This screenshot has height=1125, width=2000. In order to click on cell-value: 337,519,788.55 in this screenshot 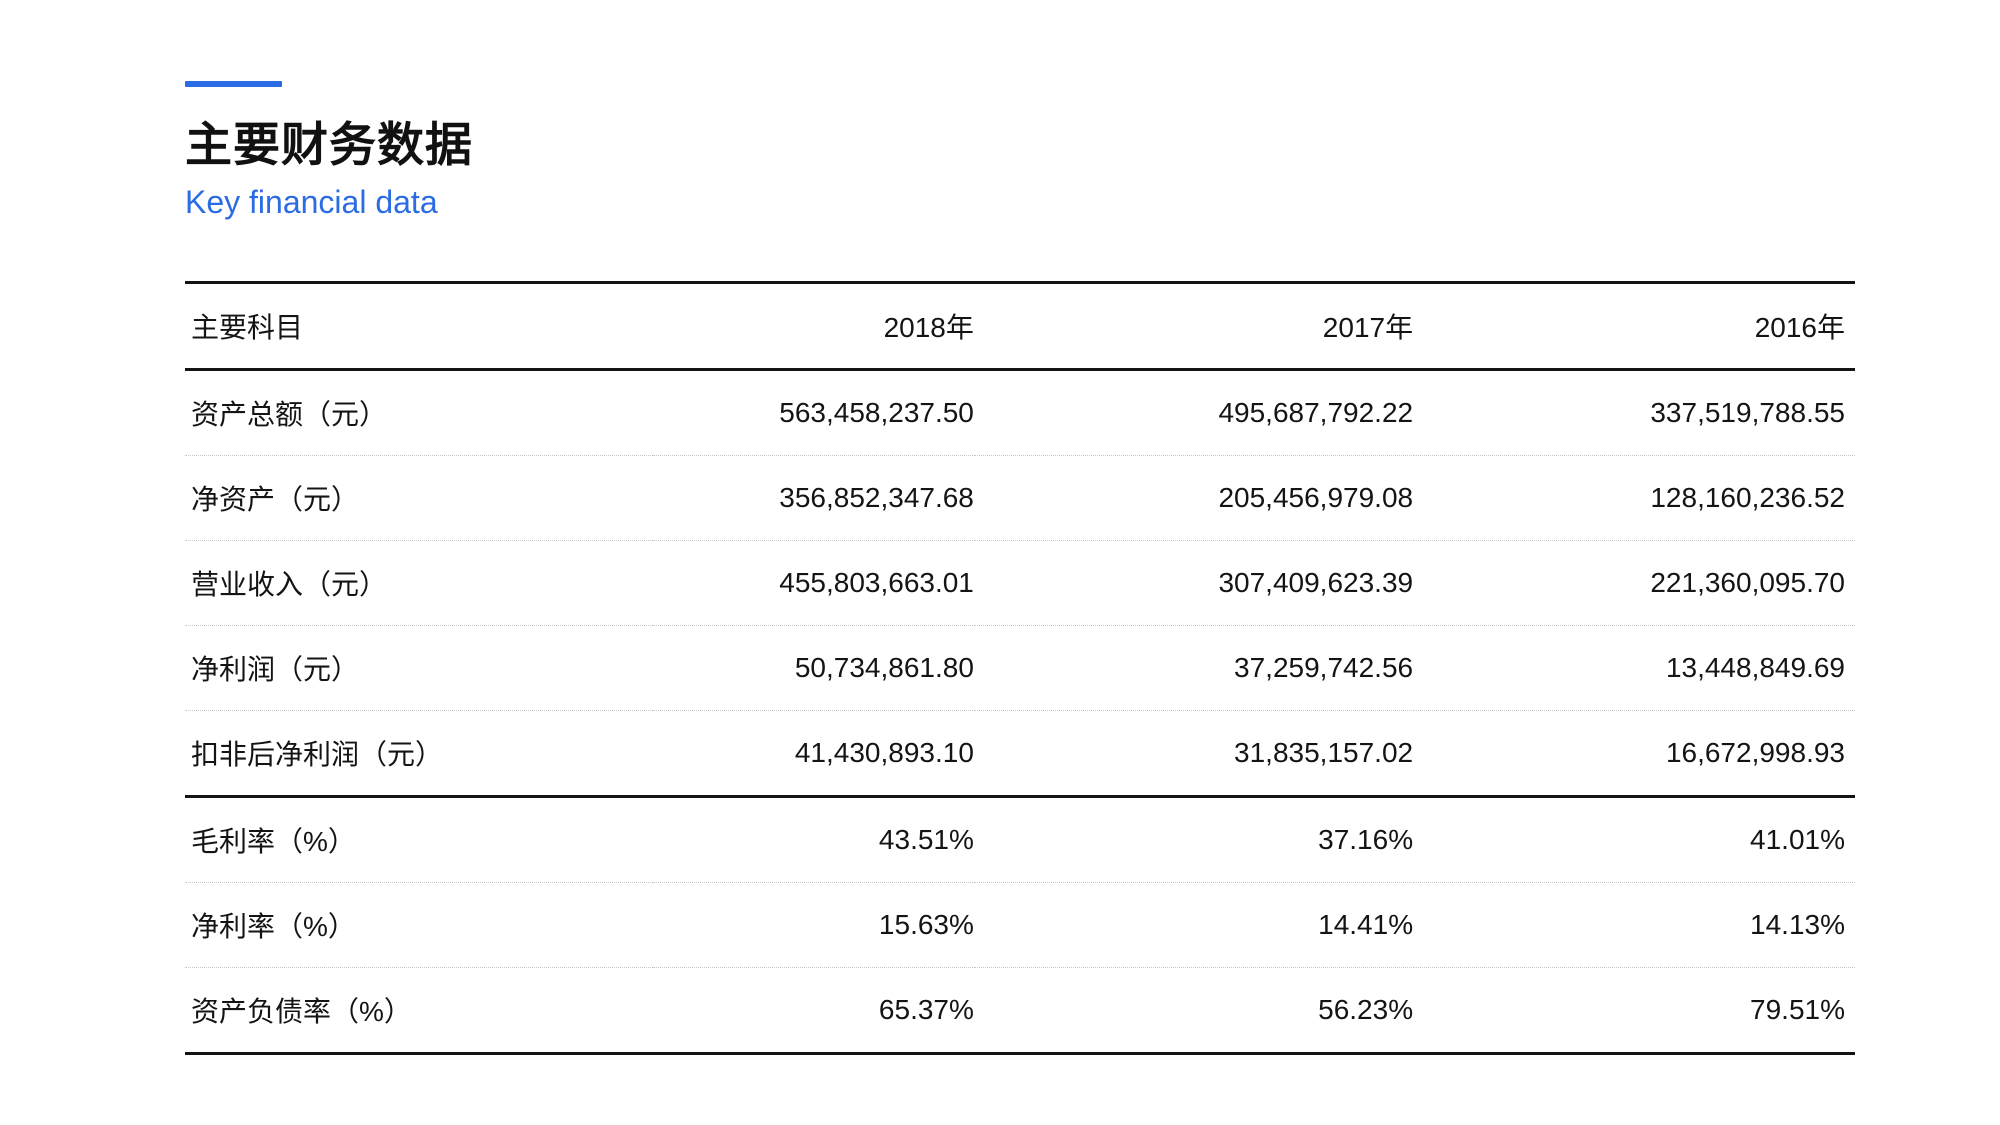, I will do `click(1634, 412)`.